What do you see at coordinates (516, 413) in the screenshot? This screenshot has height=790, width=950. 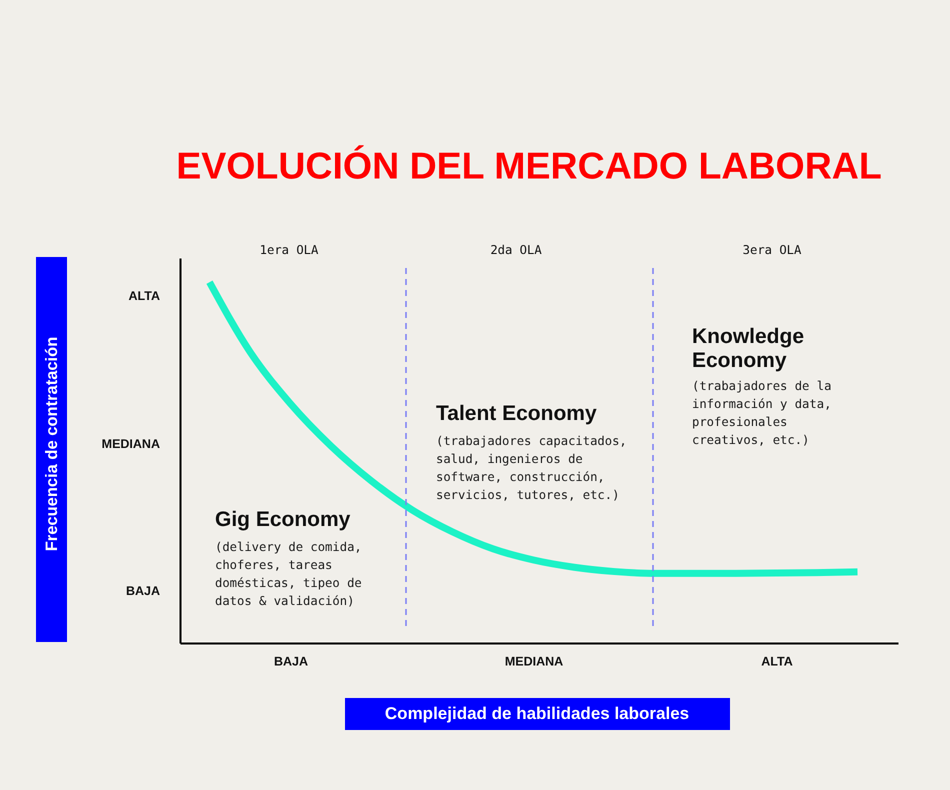 I see `annotation: Talent Economy` at bounding box center [516, 413].